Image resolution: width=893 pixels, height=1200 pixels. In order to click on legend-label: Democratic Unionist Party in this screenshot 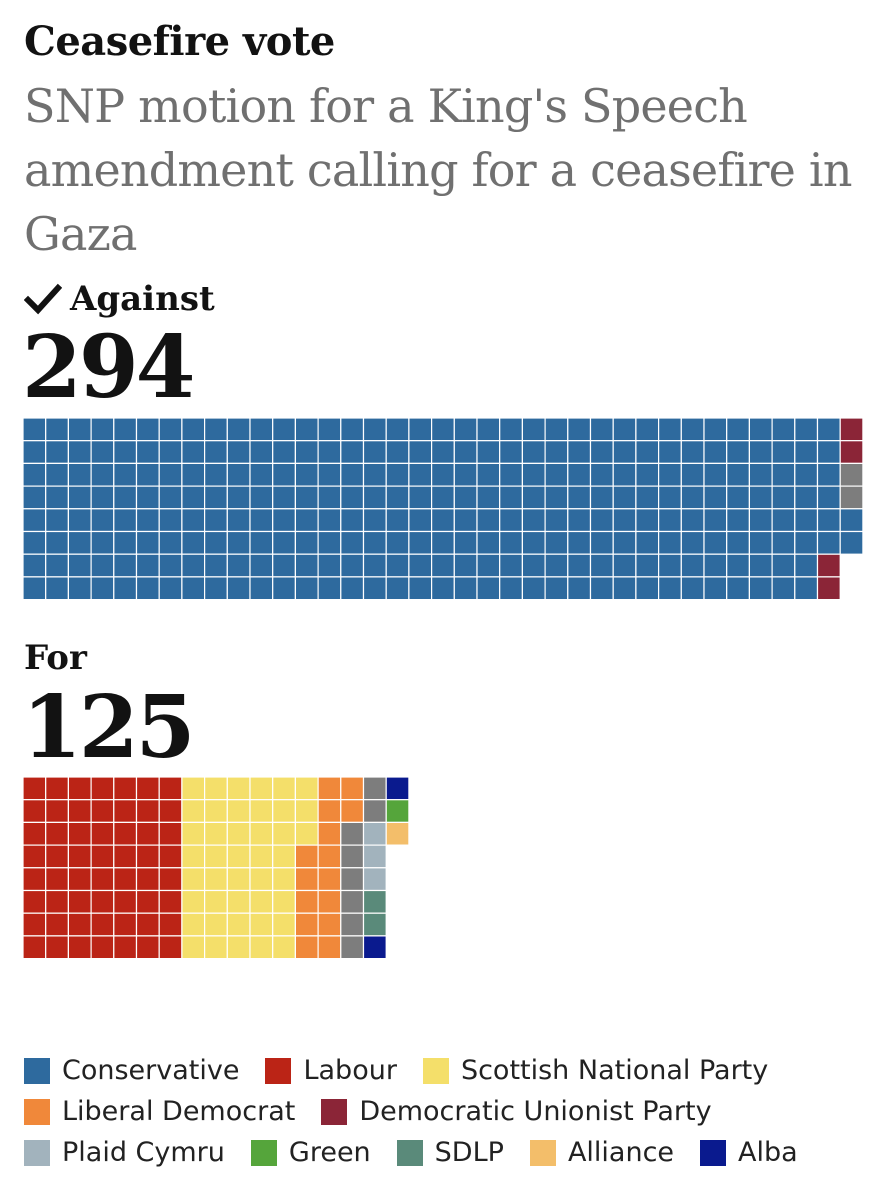, I will do `click(535, 1111)`.